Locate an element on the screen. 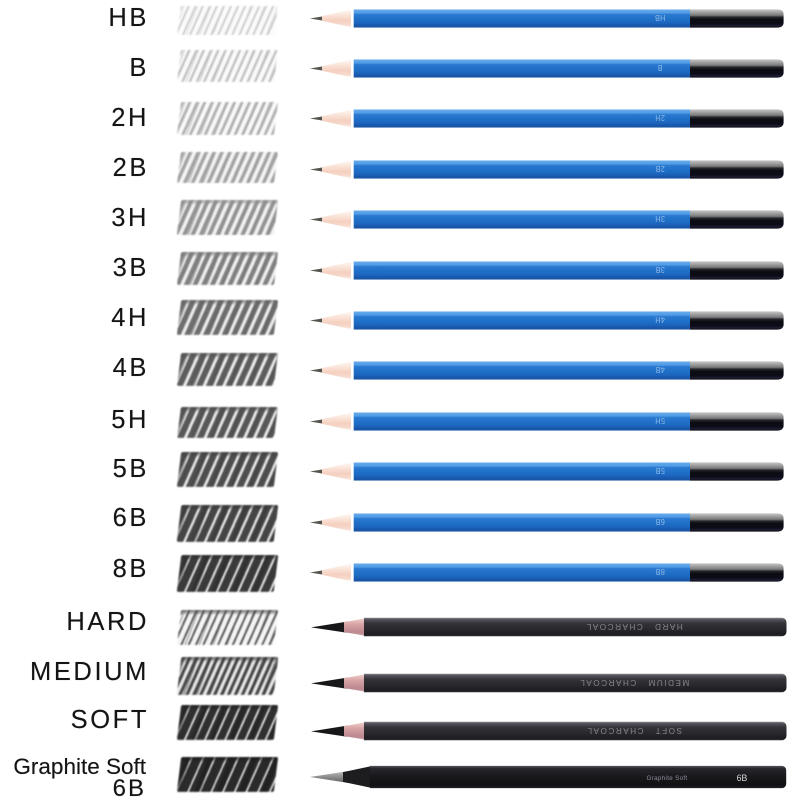 This screenshot has height=800, width=800. svg-text: SOFT CHARCOAL is located at coordinates (634, 731).